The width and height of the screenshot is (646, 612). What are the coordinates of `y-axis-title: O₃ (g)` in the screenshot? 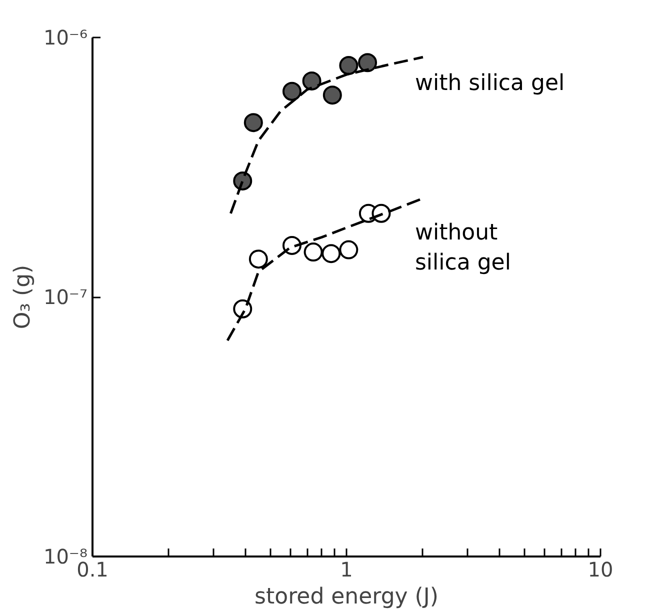 It's located at (23, 297).